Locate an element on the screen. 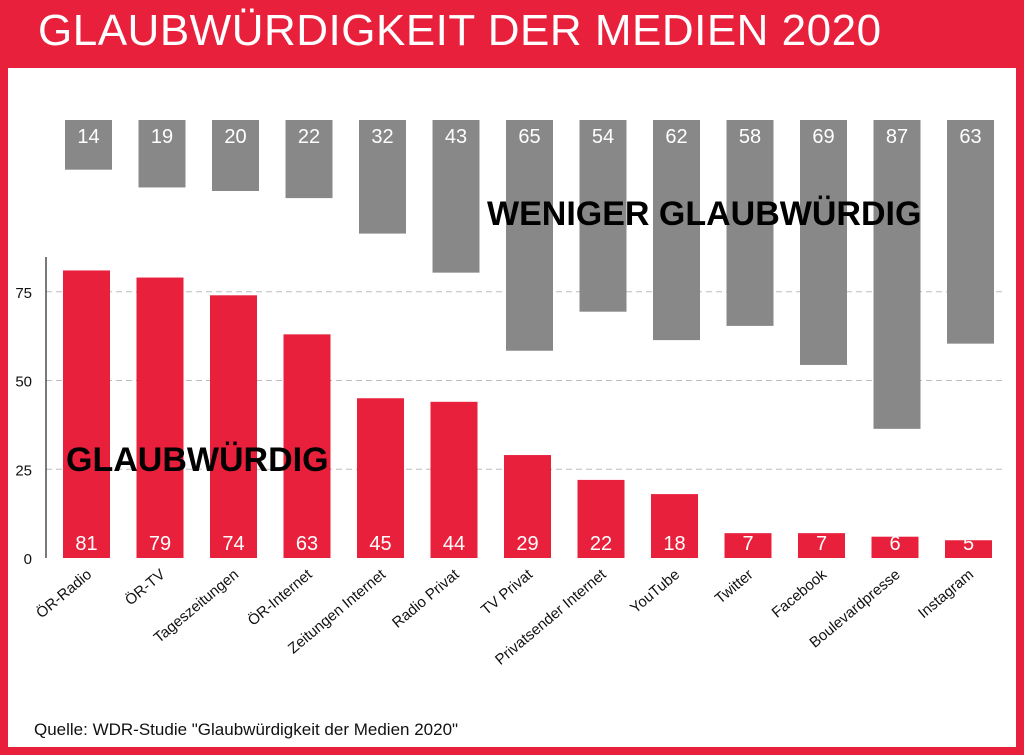  negative-value-label: 54 is located at coordinates (603, 137).